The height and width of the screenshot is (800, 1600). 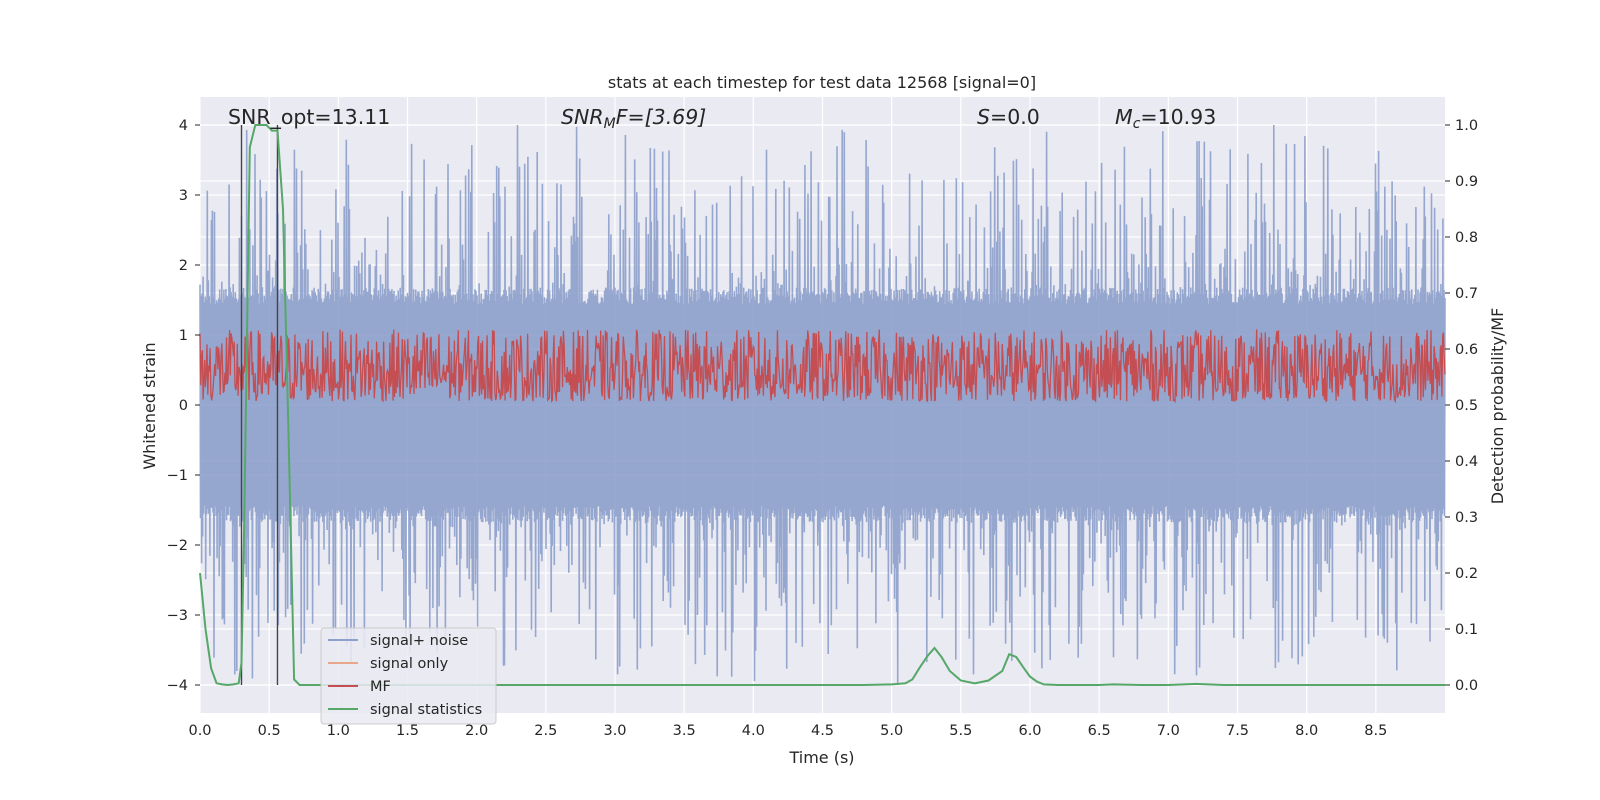 What do you see at coordinates (1375, 731) in the screenshot?
I see `x-tick-label: 8.5` at bounding box center [1375, 731].